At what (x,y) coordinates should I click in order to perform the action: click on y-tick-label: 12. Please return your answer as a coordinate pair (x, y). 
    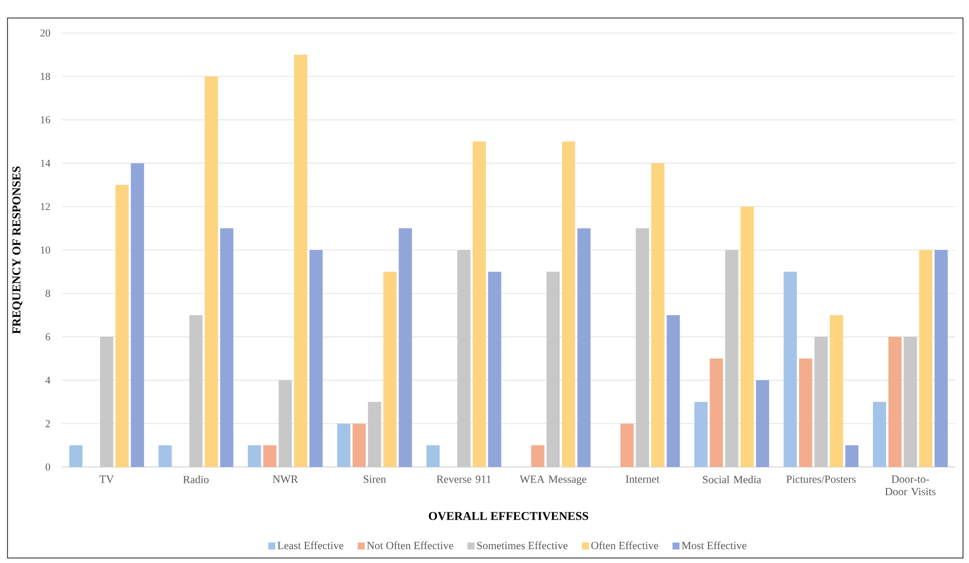
    Looking at the image, I should click on (45, 206).